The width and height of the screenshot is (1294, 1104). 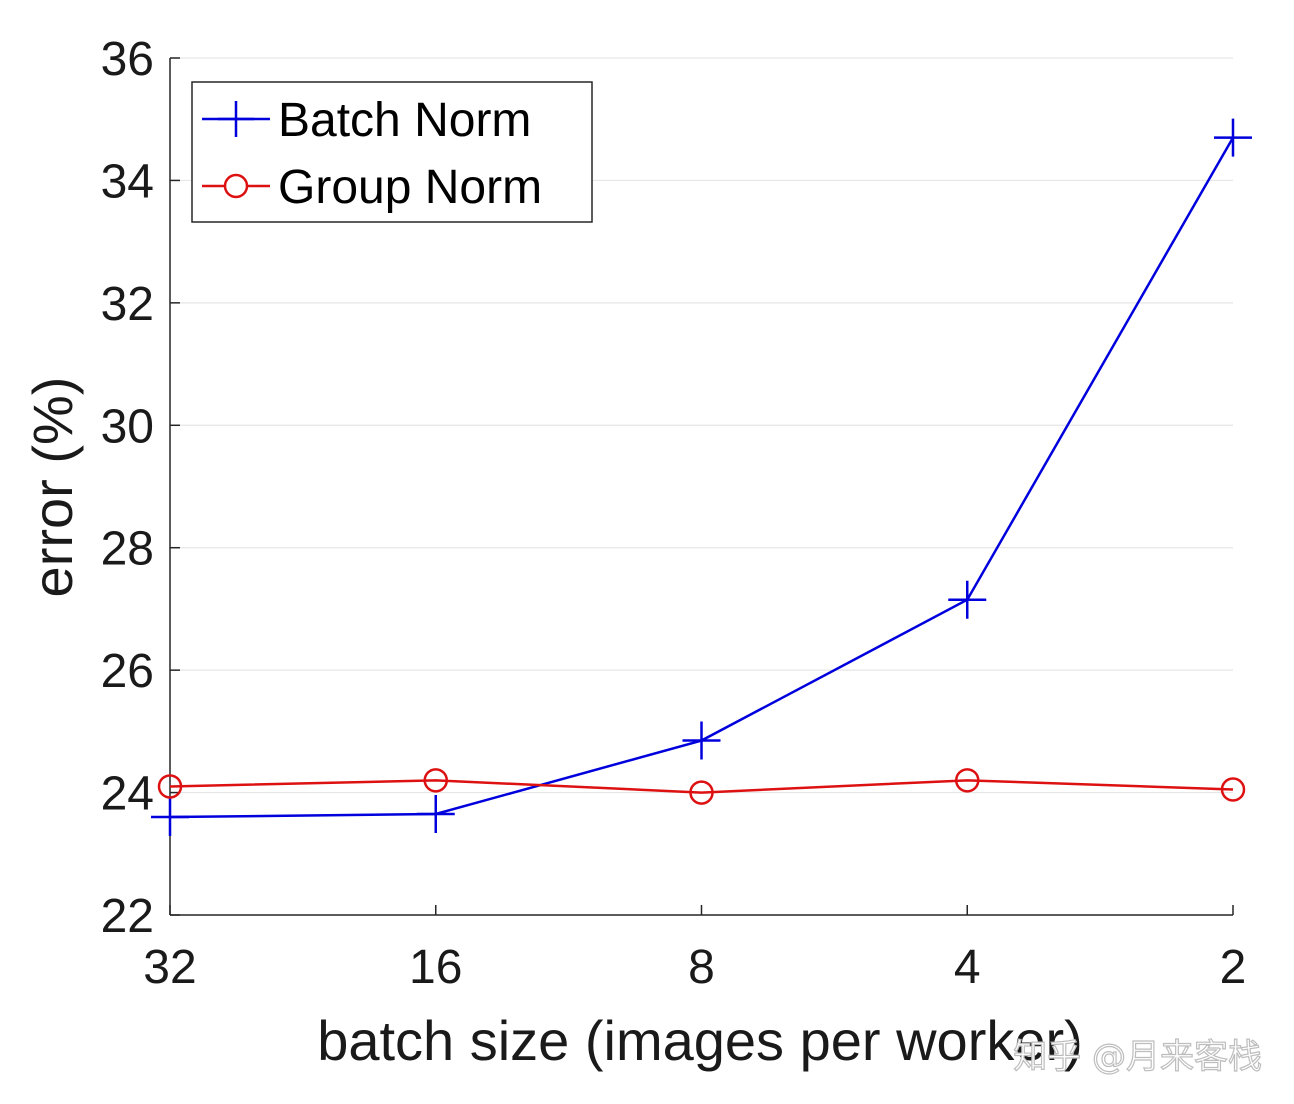 What do you see at coordinates (700, 1040) in the screenshot?
I see `x-axis-title: batch size (images per worker)` at bounding box center [700, 1040].